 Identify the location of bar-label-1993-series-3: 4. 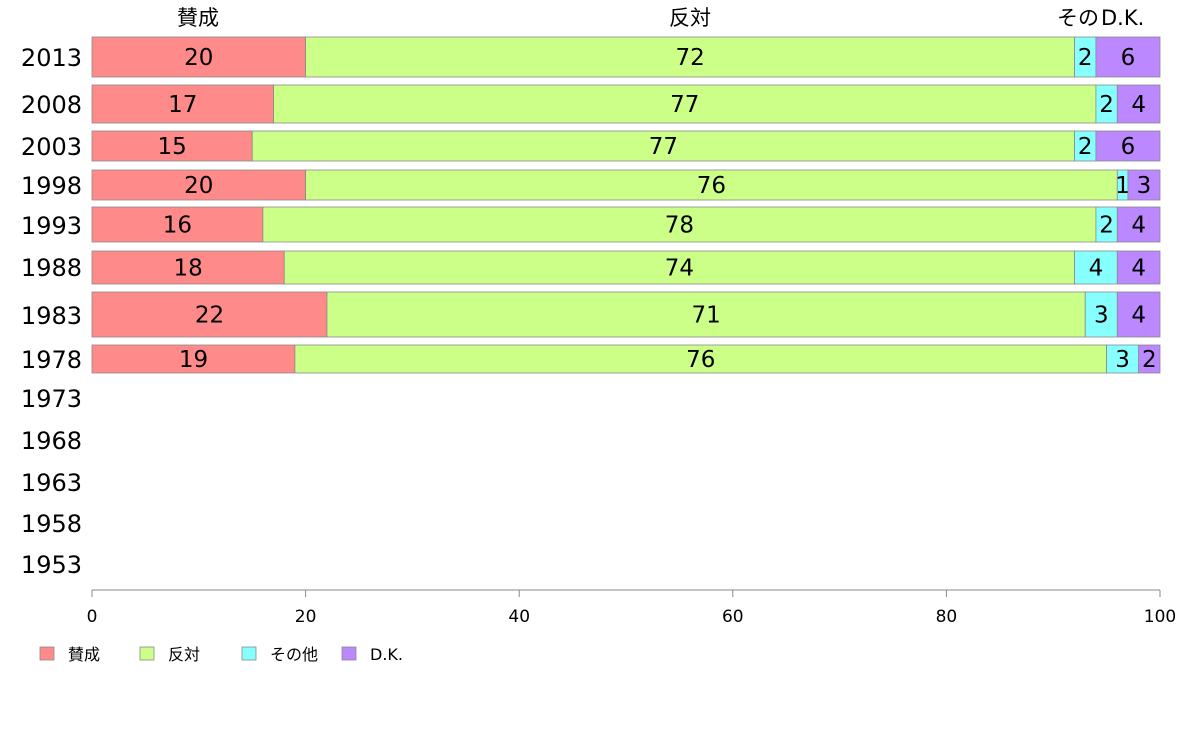
(1138, 226).